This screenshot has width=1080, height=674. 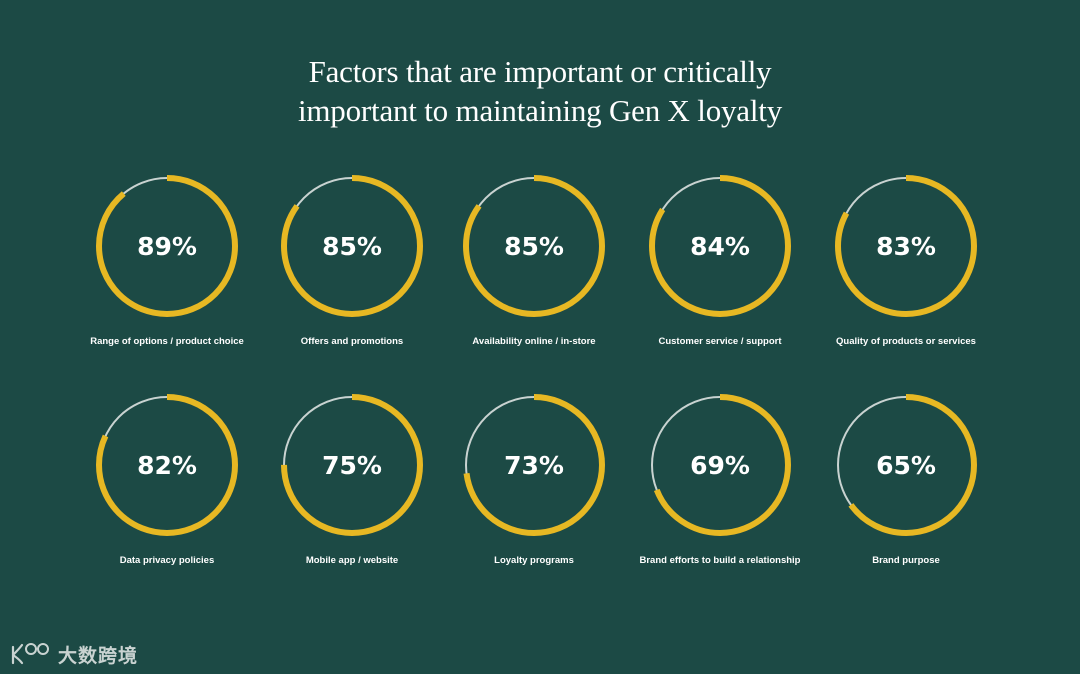 I want to click on donut-percent-label: 73%, so click(x=534, y=465).